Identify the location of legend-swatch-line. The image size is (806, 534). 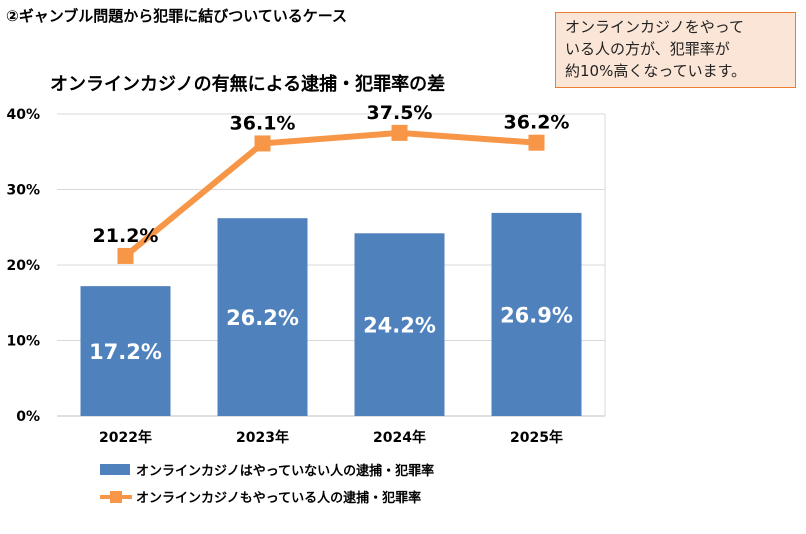
(116, 497).